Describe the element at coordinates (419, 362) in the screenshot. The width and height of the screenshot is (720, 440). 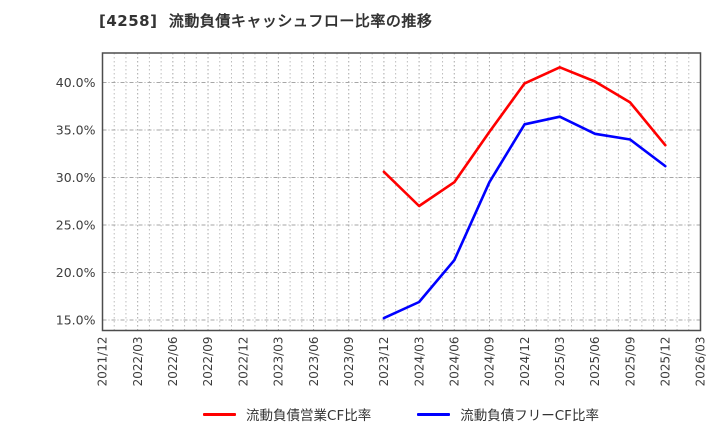
I see `x-tick-label: 2024/03` at that location.